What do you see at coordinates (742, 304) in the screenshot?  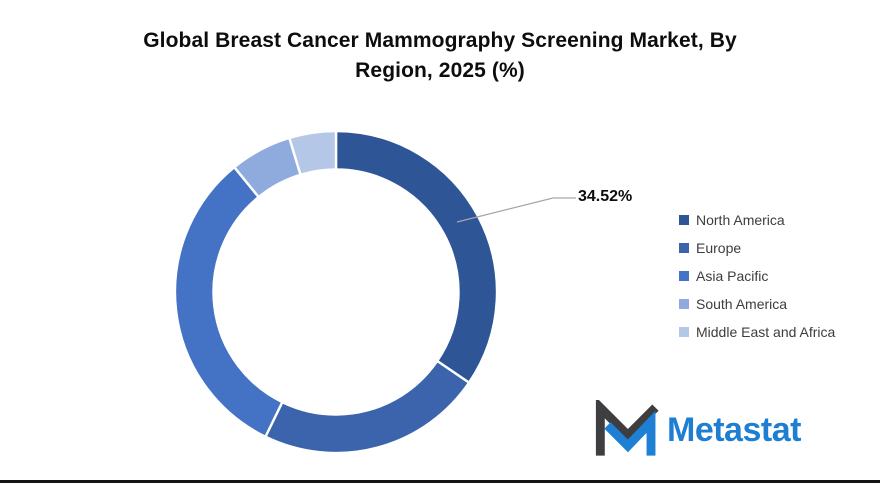 I see `legend-label: South America` at bounding box center [742, 304].